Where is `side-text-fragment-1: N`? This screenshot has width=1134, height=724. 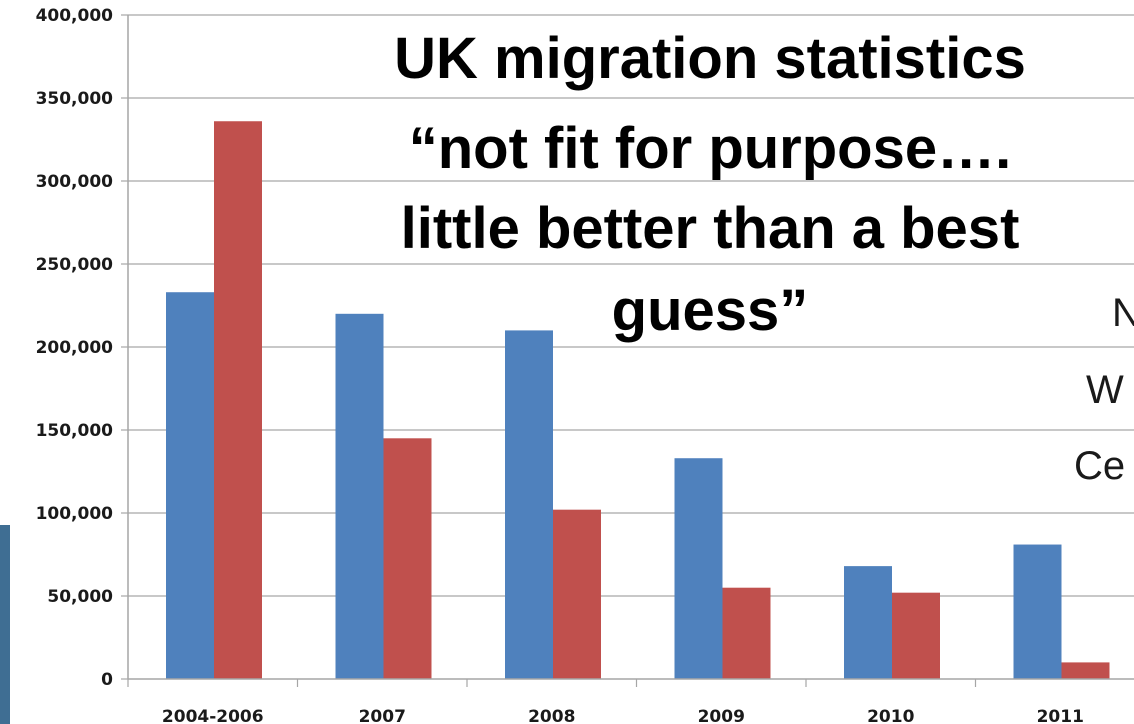
side-text-fragment-1: N is located at coordinates (1123, 313).